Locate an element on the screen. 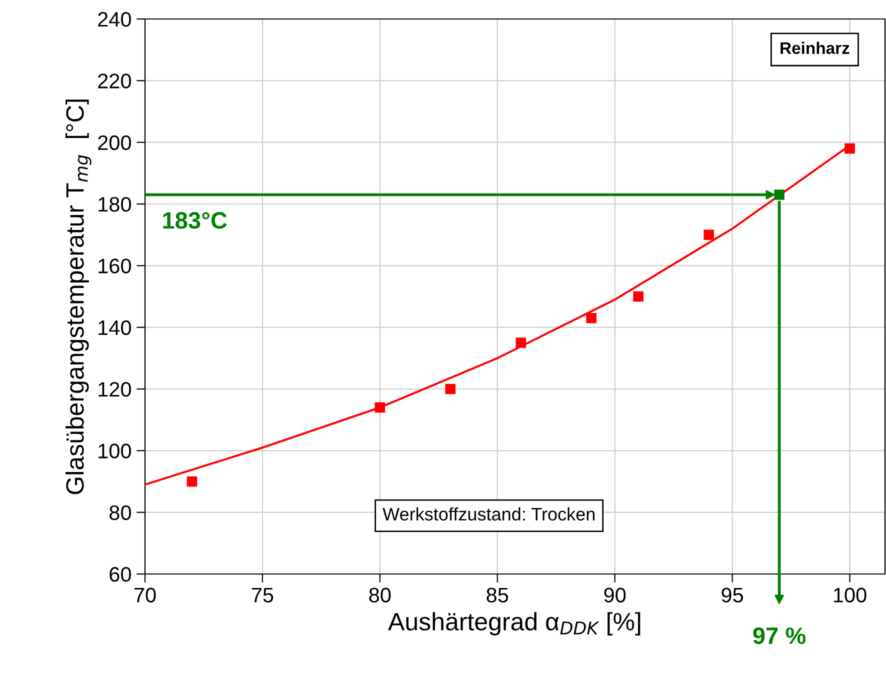  y-tick-label: 60 is located at coordinates (120, 574).